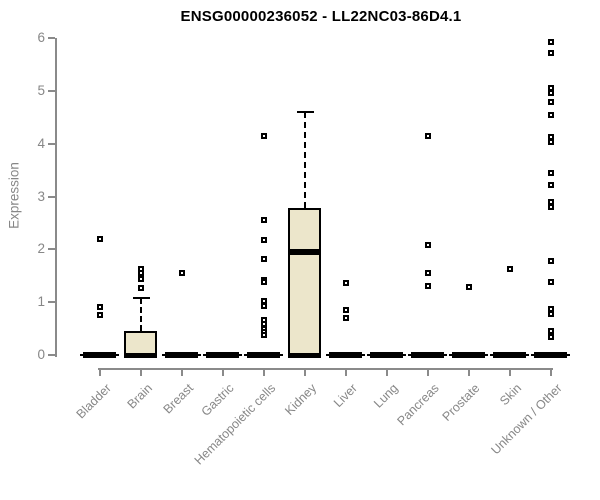  I want to click on y-tick-label: 5, so click(41, 90).